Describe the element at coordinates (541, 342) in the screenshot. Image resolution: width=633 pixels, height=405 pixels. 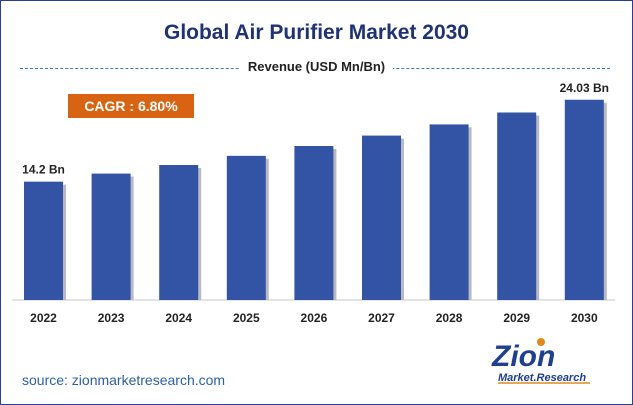
I see `logo-dot-icon` at that location.